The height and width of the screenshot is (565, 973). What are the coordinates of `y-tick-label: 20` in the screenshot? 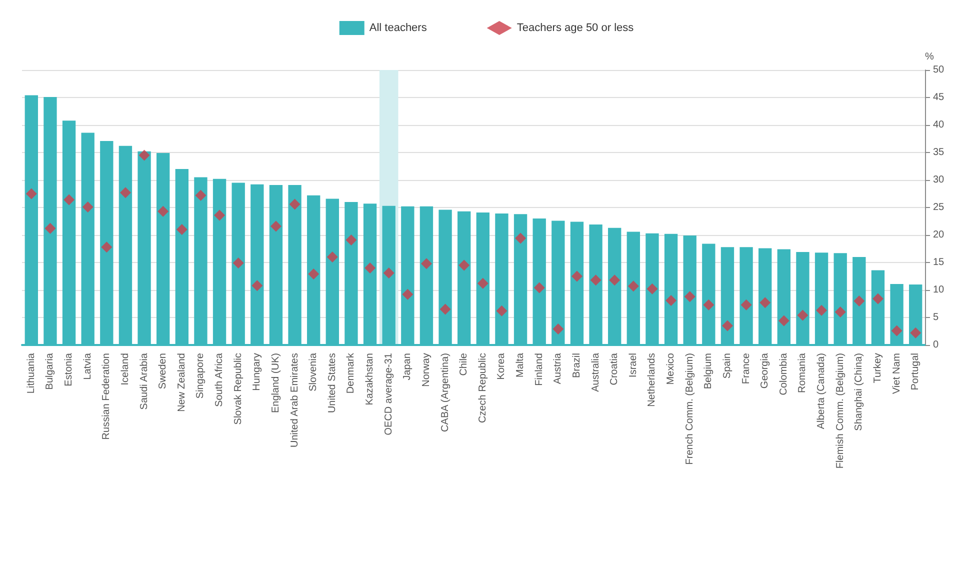 It's located at (939, 235).